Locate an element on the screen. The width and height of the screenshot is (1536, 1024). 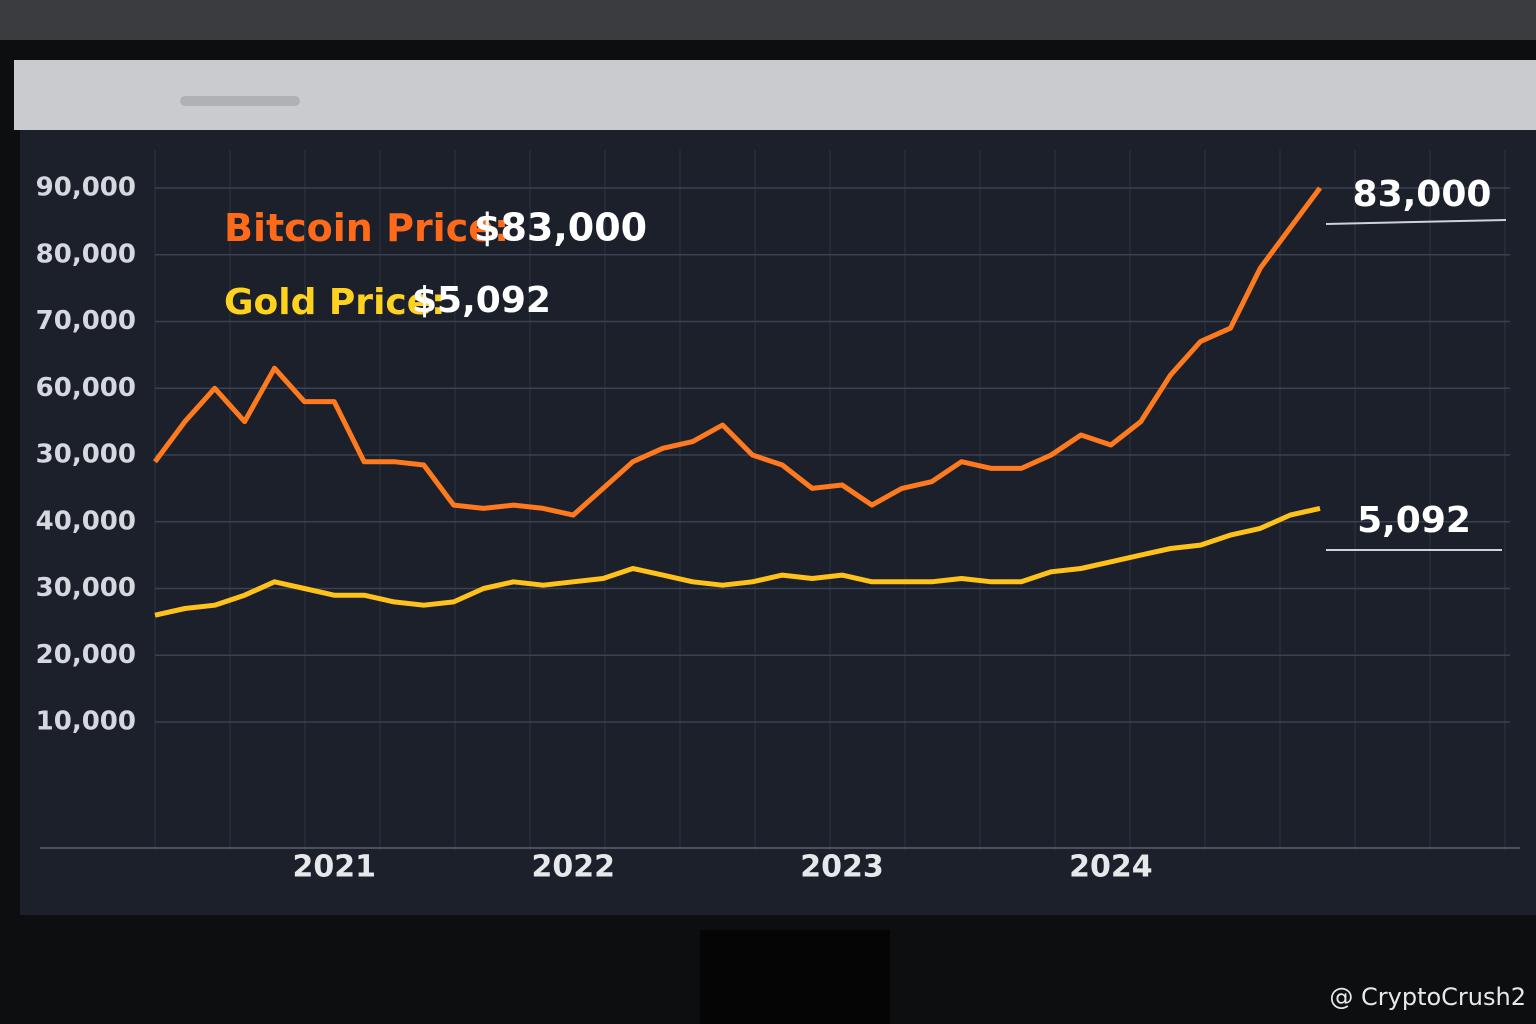
bitcoin-label-text: Bitcoin Price: is located at coordinates (366, 228).